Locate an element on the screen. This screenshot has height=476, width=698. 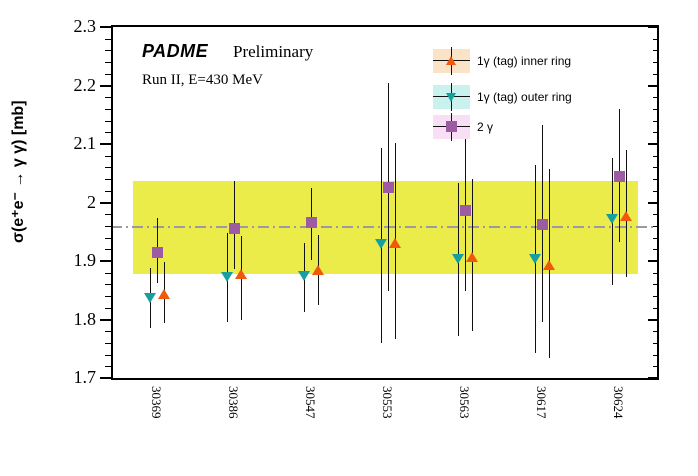
legend-marker-triangle-down is located at coordinates (451, 97).